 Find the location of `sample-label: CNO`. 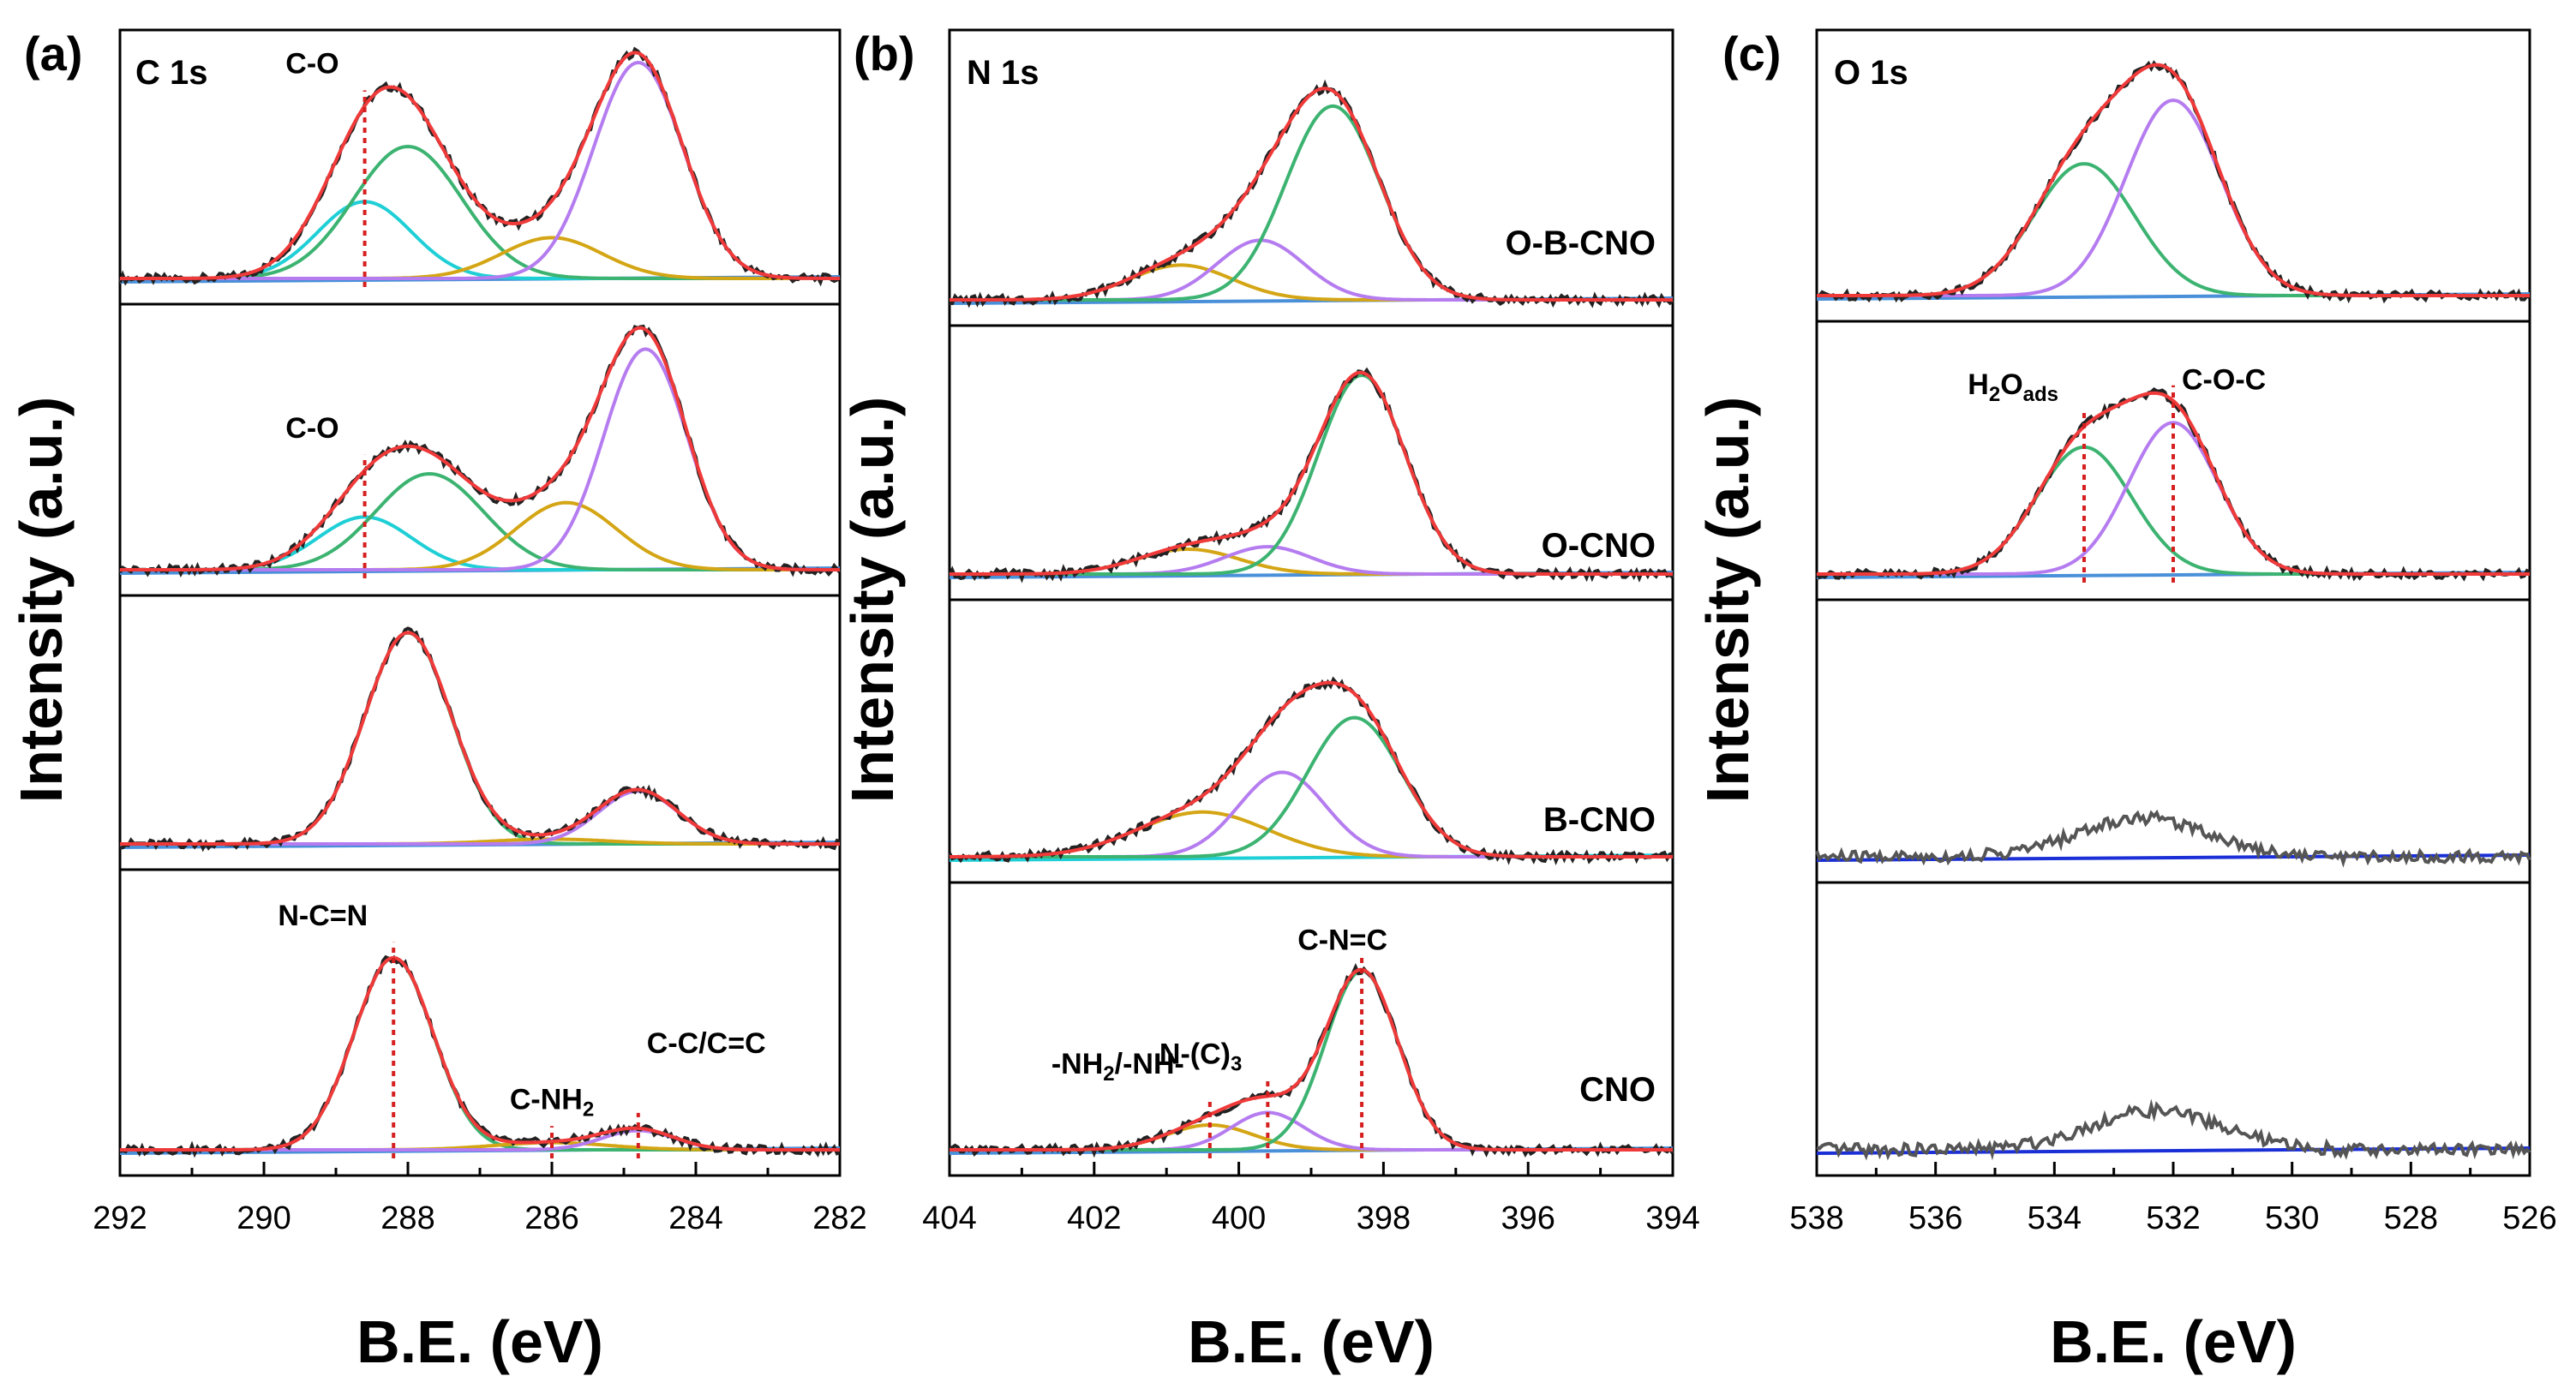

sample-label: CNO is located at coordinates (1617, 1090).